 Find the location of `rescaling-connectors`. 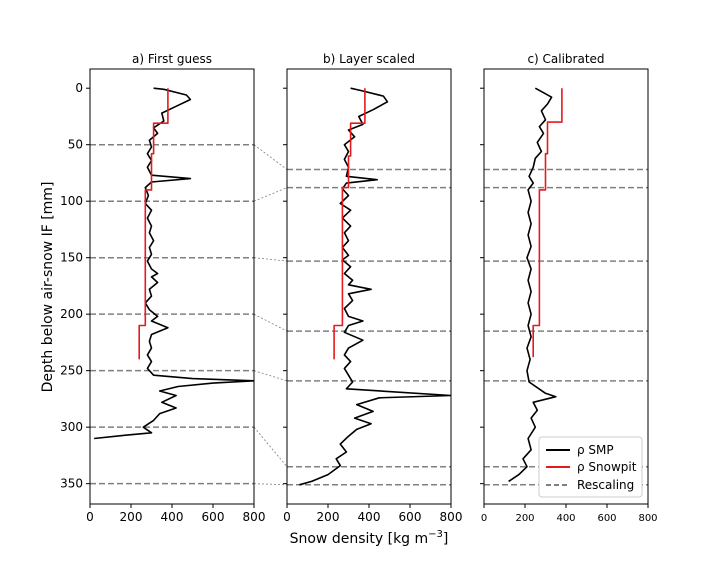

rescaling-connectors is located at coordinates (270, 315).